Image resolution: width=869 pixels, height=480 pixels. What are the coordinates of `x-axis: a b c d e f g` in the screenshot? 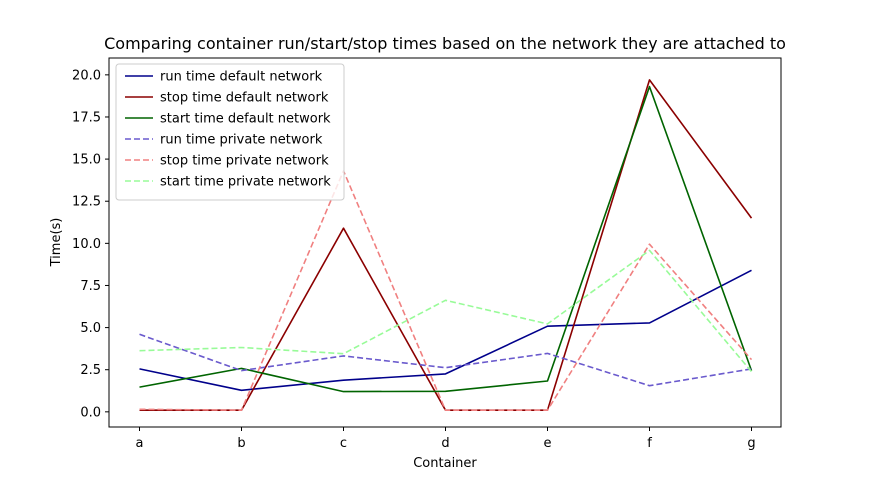 It's located at (446, 439).